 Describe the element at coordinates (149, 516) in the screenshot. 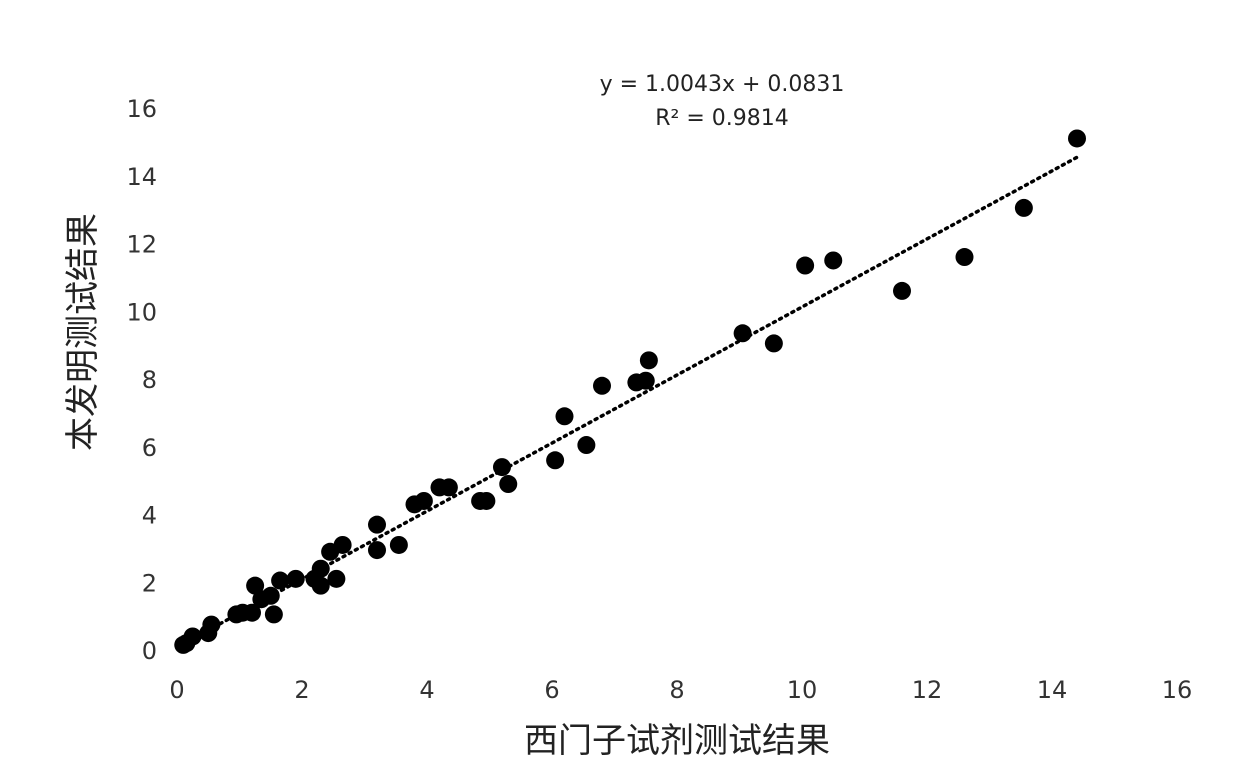

I see `y-tick-label: 4` at that location.